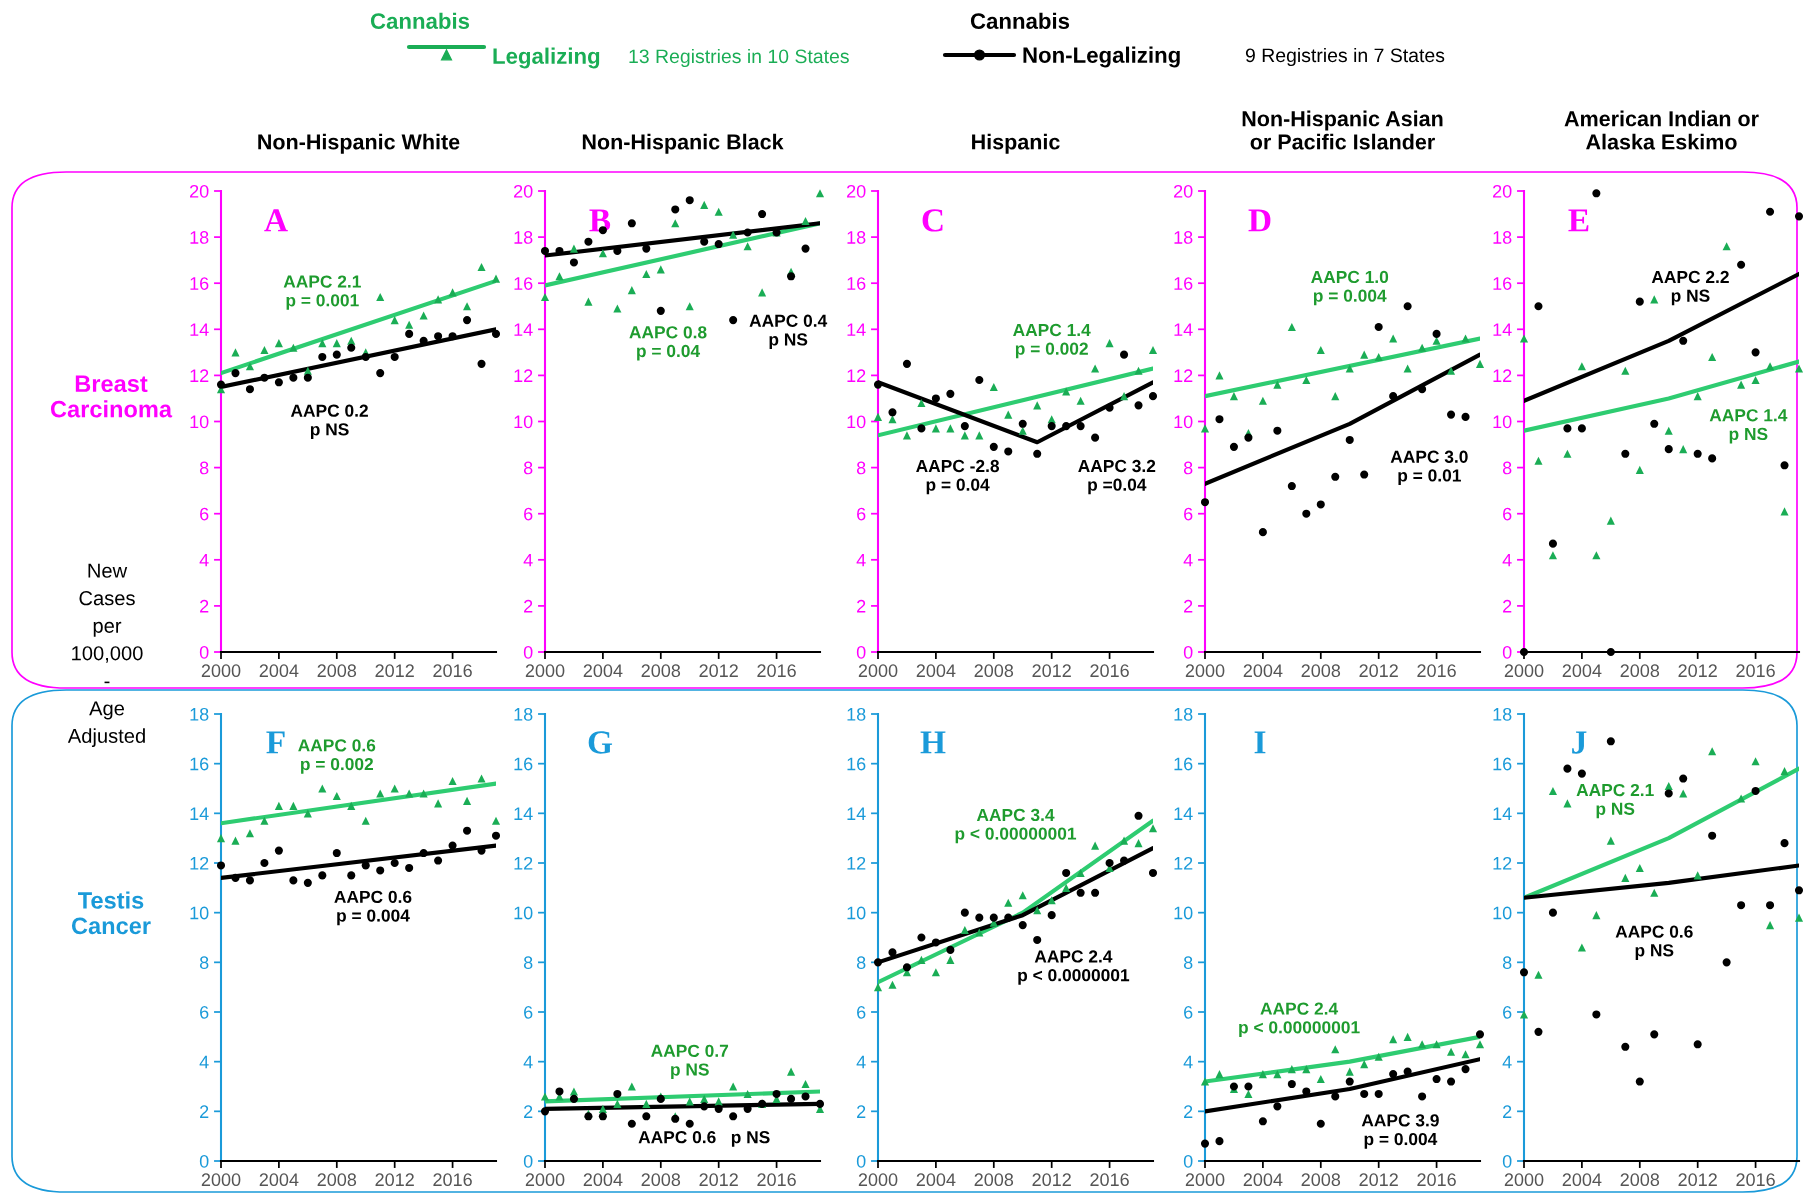 Image resolution: width=1807 pixels, height=1195 pixels. Describe the element at coordinates (1016, 826) in the screenshot. I see `annotation: AAPC 3.4 p < 0.00000001` at that location.